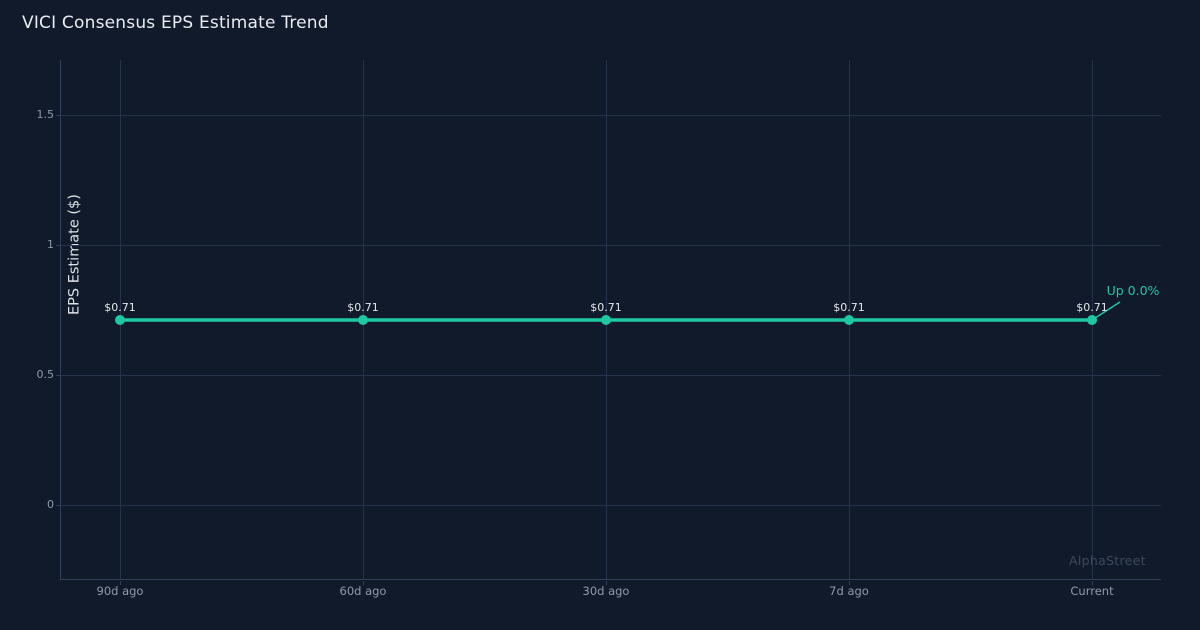 This screenshot has height=630, width=1200. What do you see at coordinates (45, 374) in the screenshot?
I see `y-tick-label: 0.5` at bounding box center [45, 374].